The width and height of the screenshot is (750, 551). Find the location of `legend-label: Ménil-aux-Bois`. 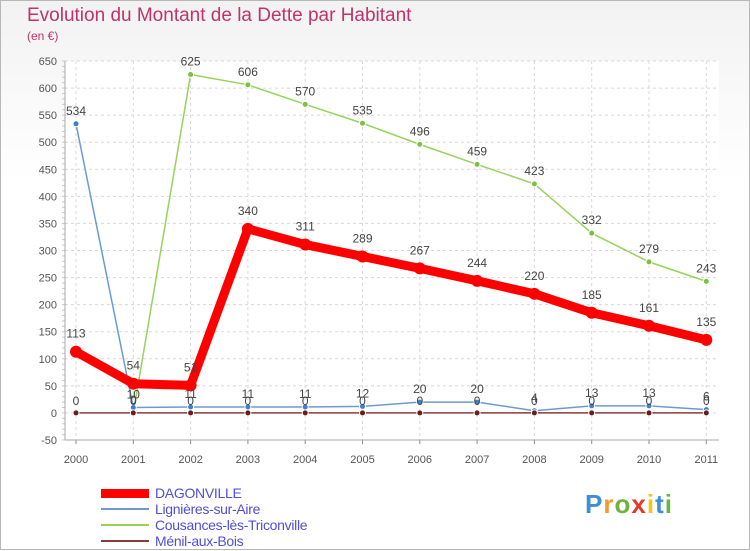

legend-label: Ménil-aux-Bois is located at coordinates (199, 541).